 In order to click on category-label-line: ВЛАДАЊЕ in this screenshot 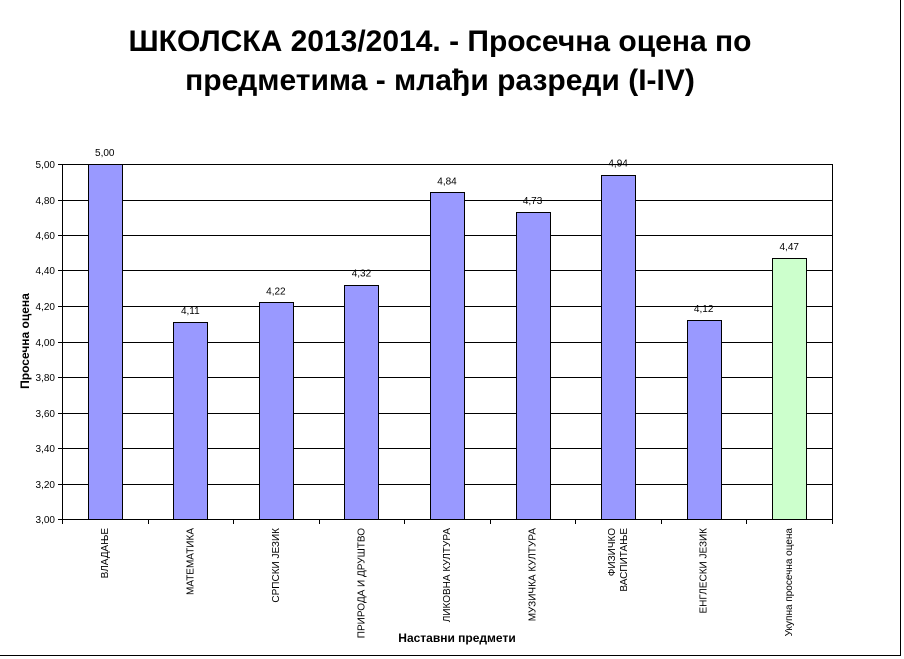, I will do `click(105, 553)`.